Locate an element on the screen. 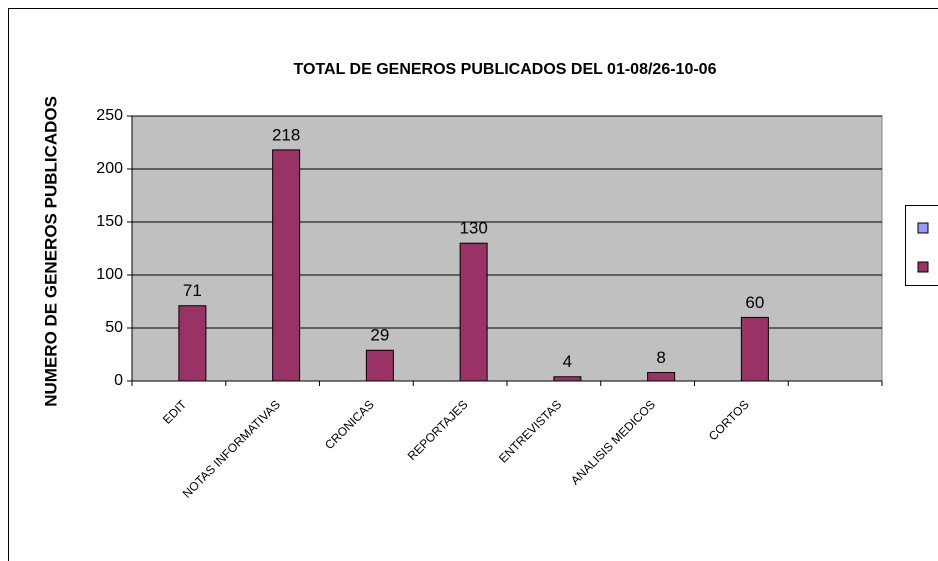 This screenshot has height=561, width=938. legend is located at coordinates (921, 245).